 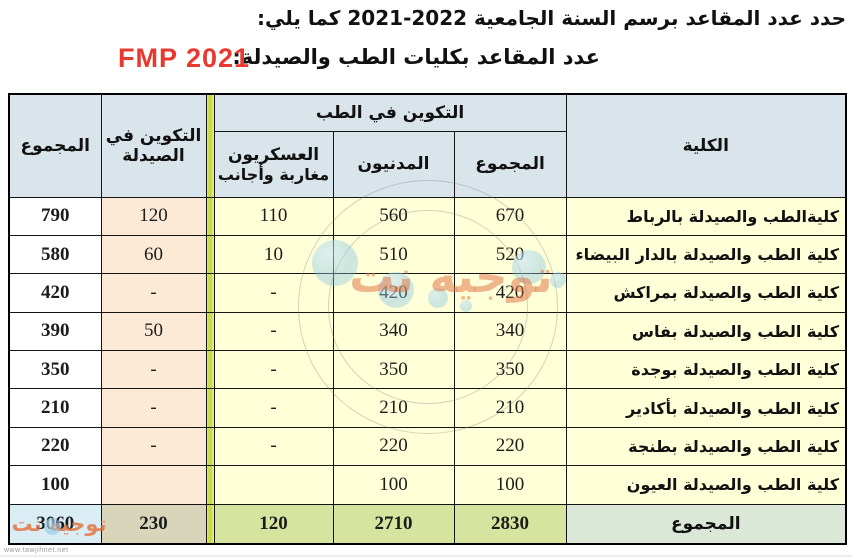 I want to click on table-row: كلية الطب والصيدلة بطنجة 220 220 - - 220, so click(x=427, y=446).